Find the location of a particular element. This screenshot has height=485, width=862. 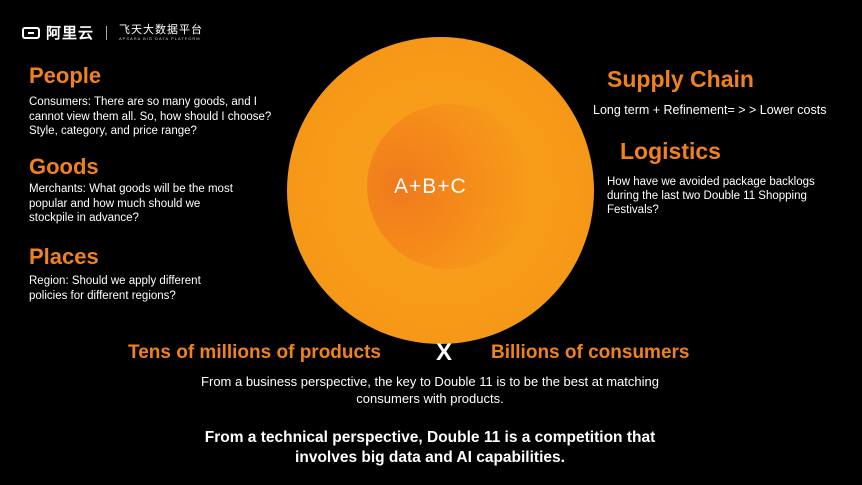

header-logo: 阿里云 飞天大数据平台 APSARA BIG DATA PLATFORM is located at coordinates (112, 32).